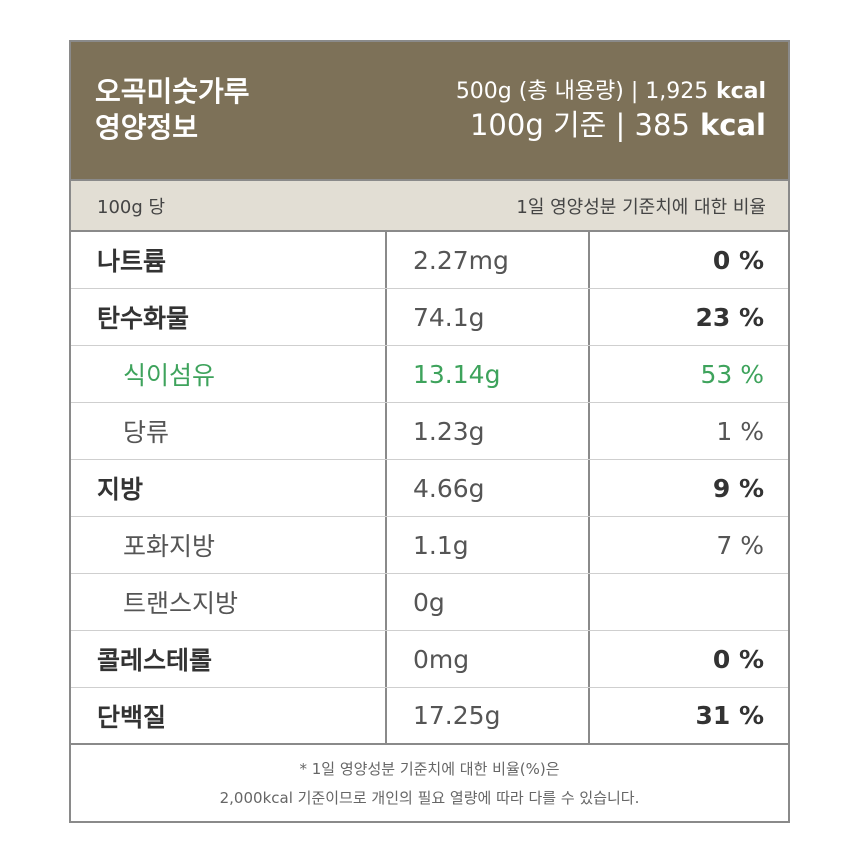  Describe the element at coordinates (688, 431) in the screenshot. I see `nutrient-percent: 1 %` at that location.